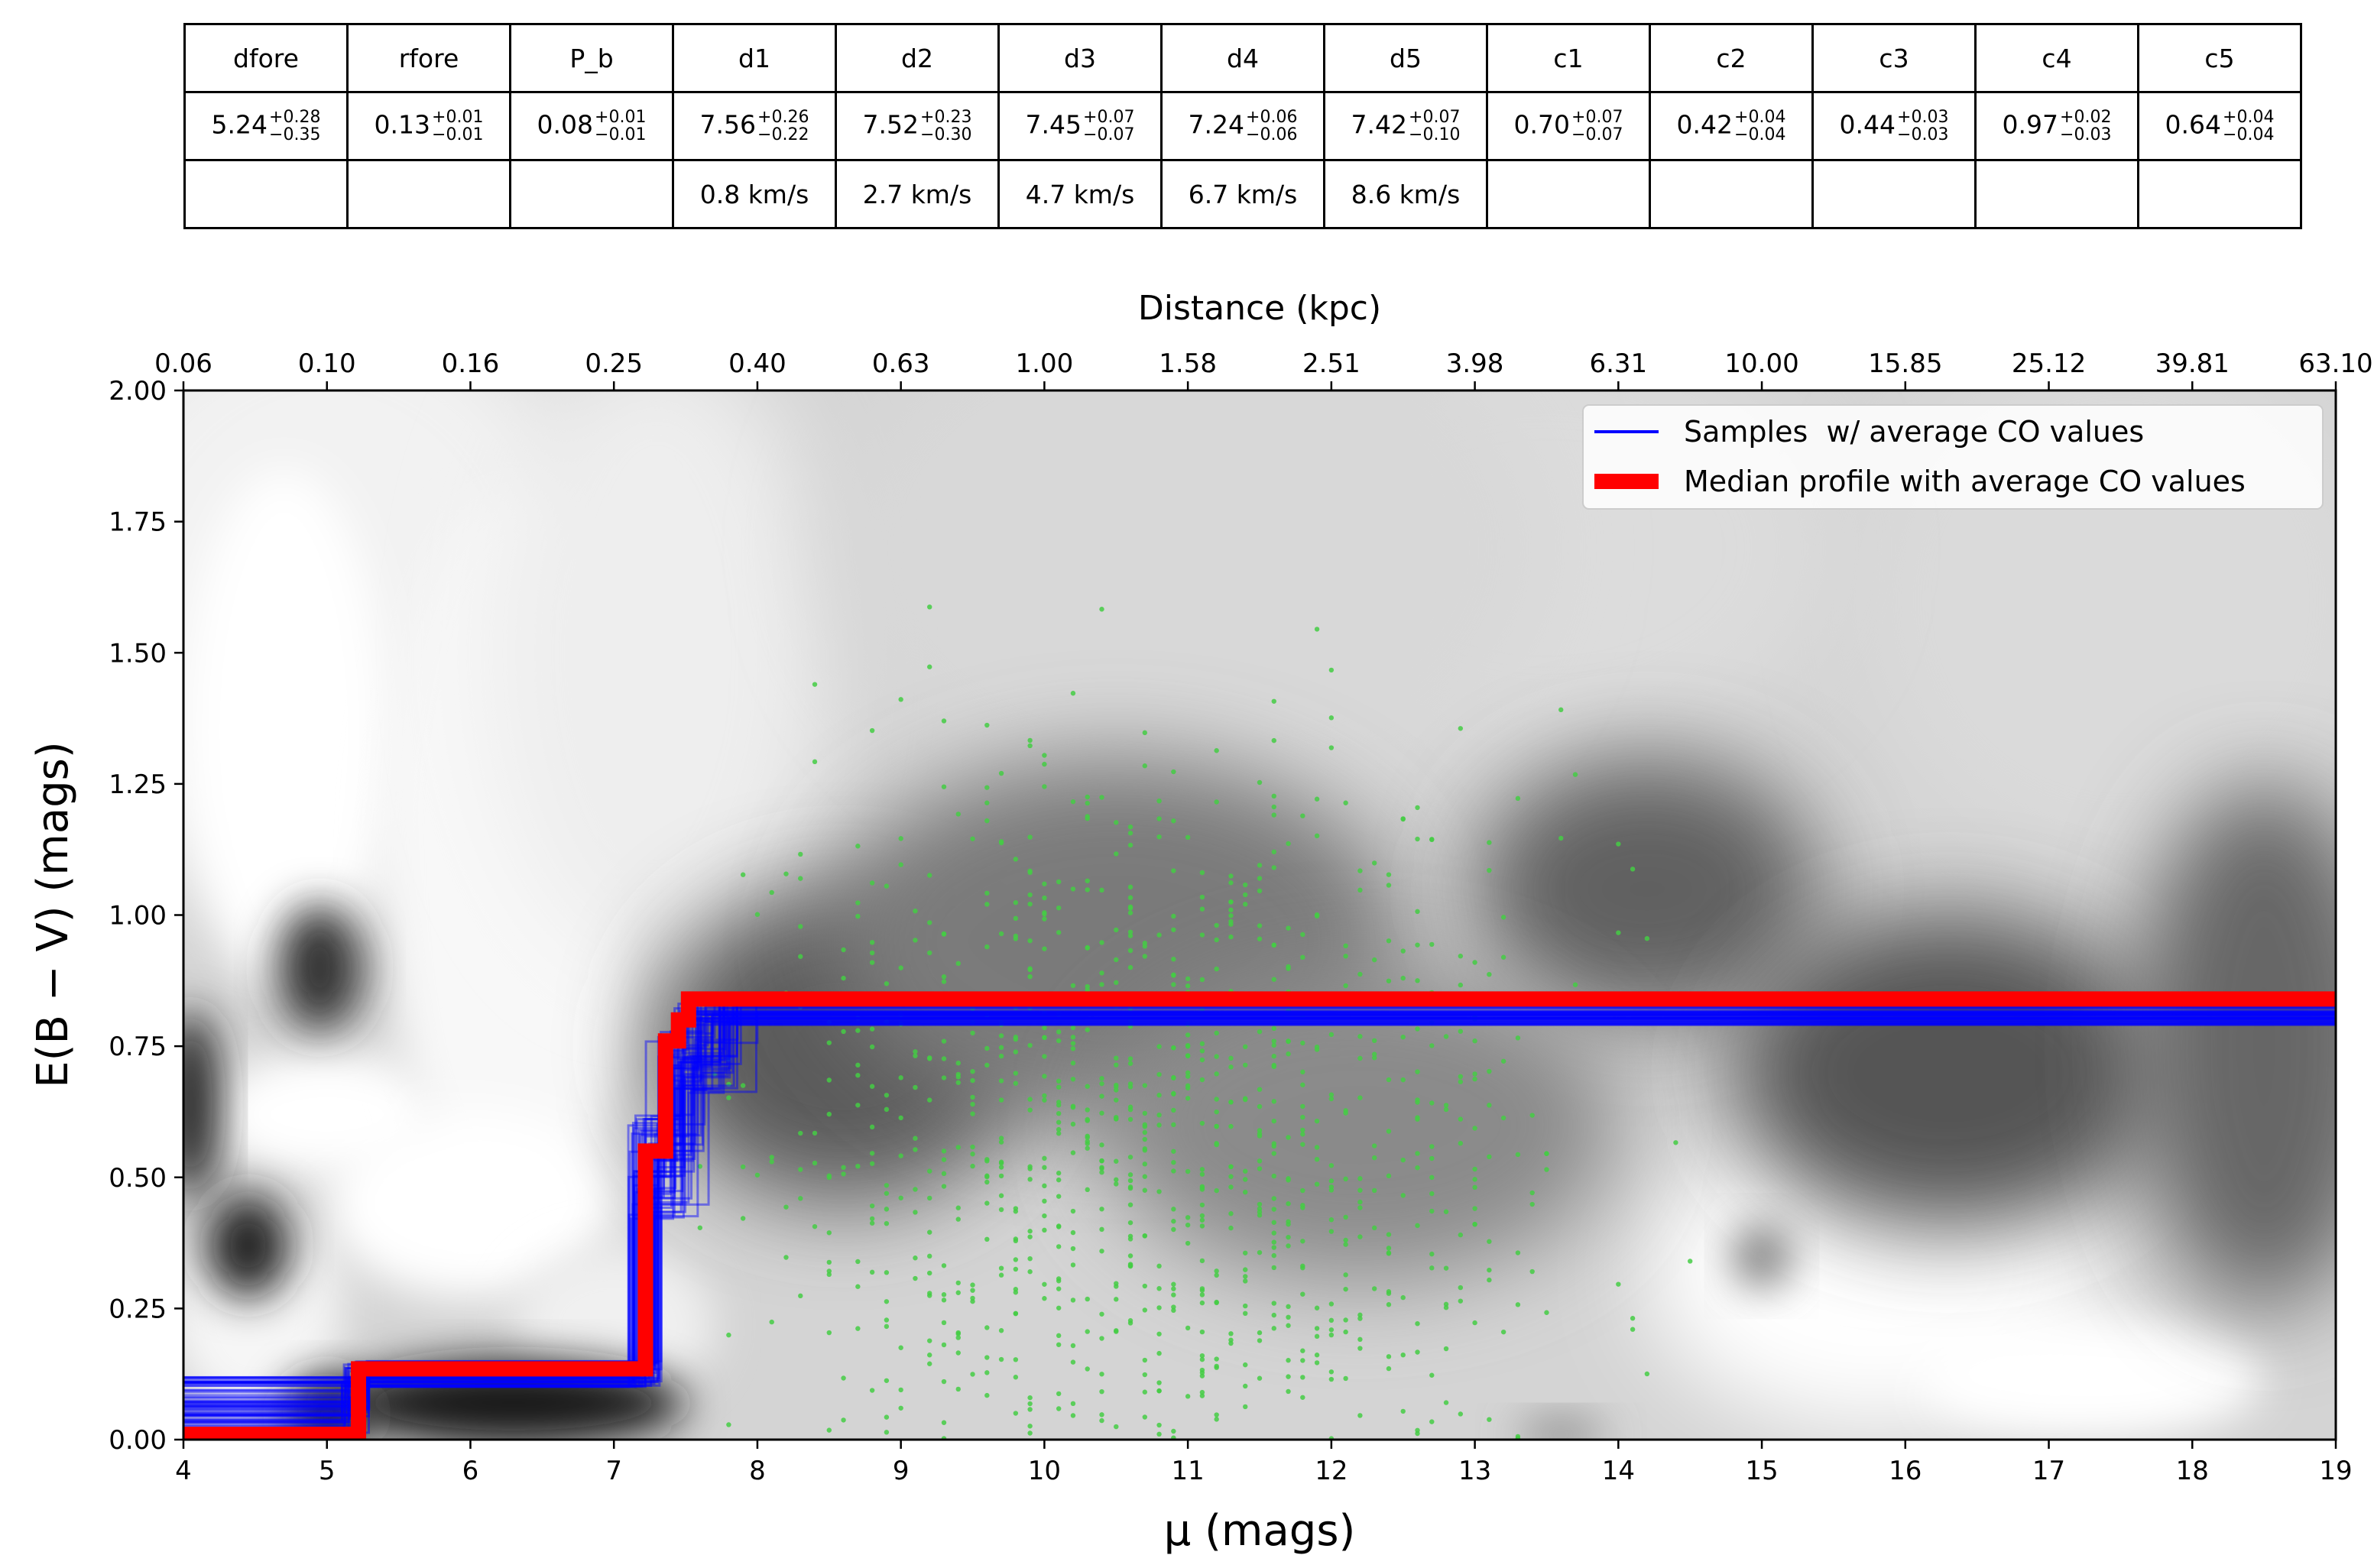 Image resolution: width=2374 pixels, height=1568 pixels. What do you see at coordinates (902, 1471) in the screenshot?
I see `x-tick-label: 9` at bounding box center [902, 1471].